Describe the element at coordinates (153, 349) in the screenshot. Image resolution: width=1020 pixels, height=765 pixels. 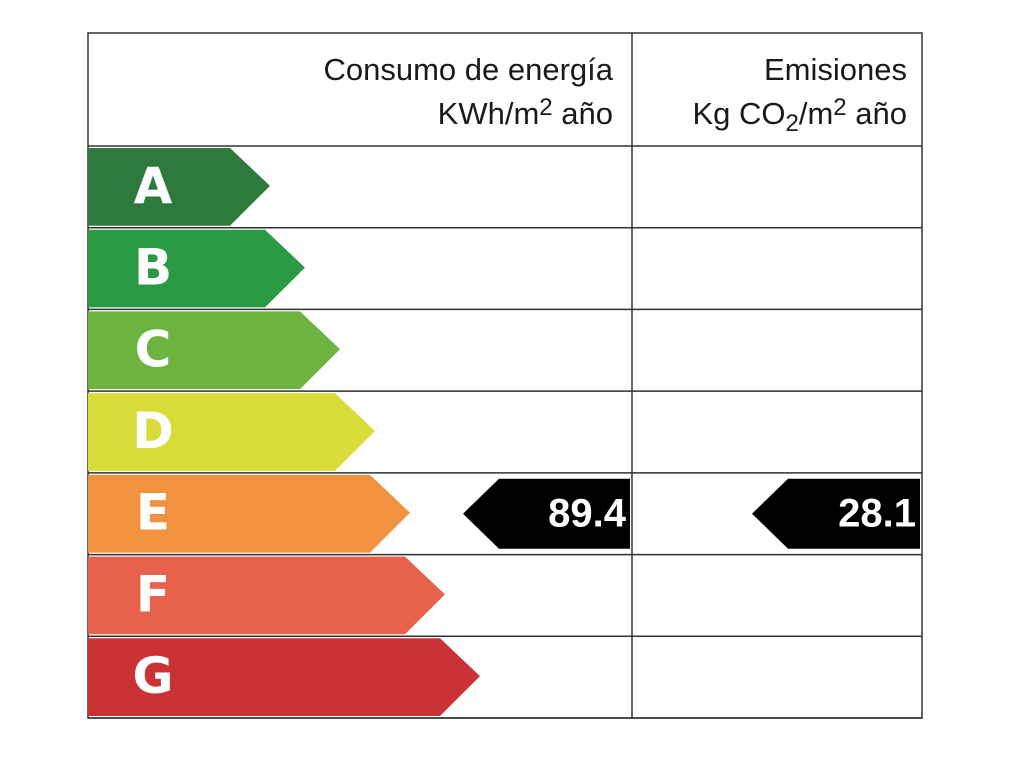
I see `rating-letter: C` at that location.